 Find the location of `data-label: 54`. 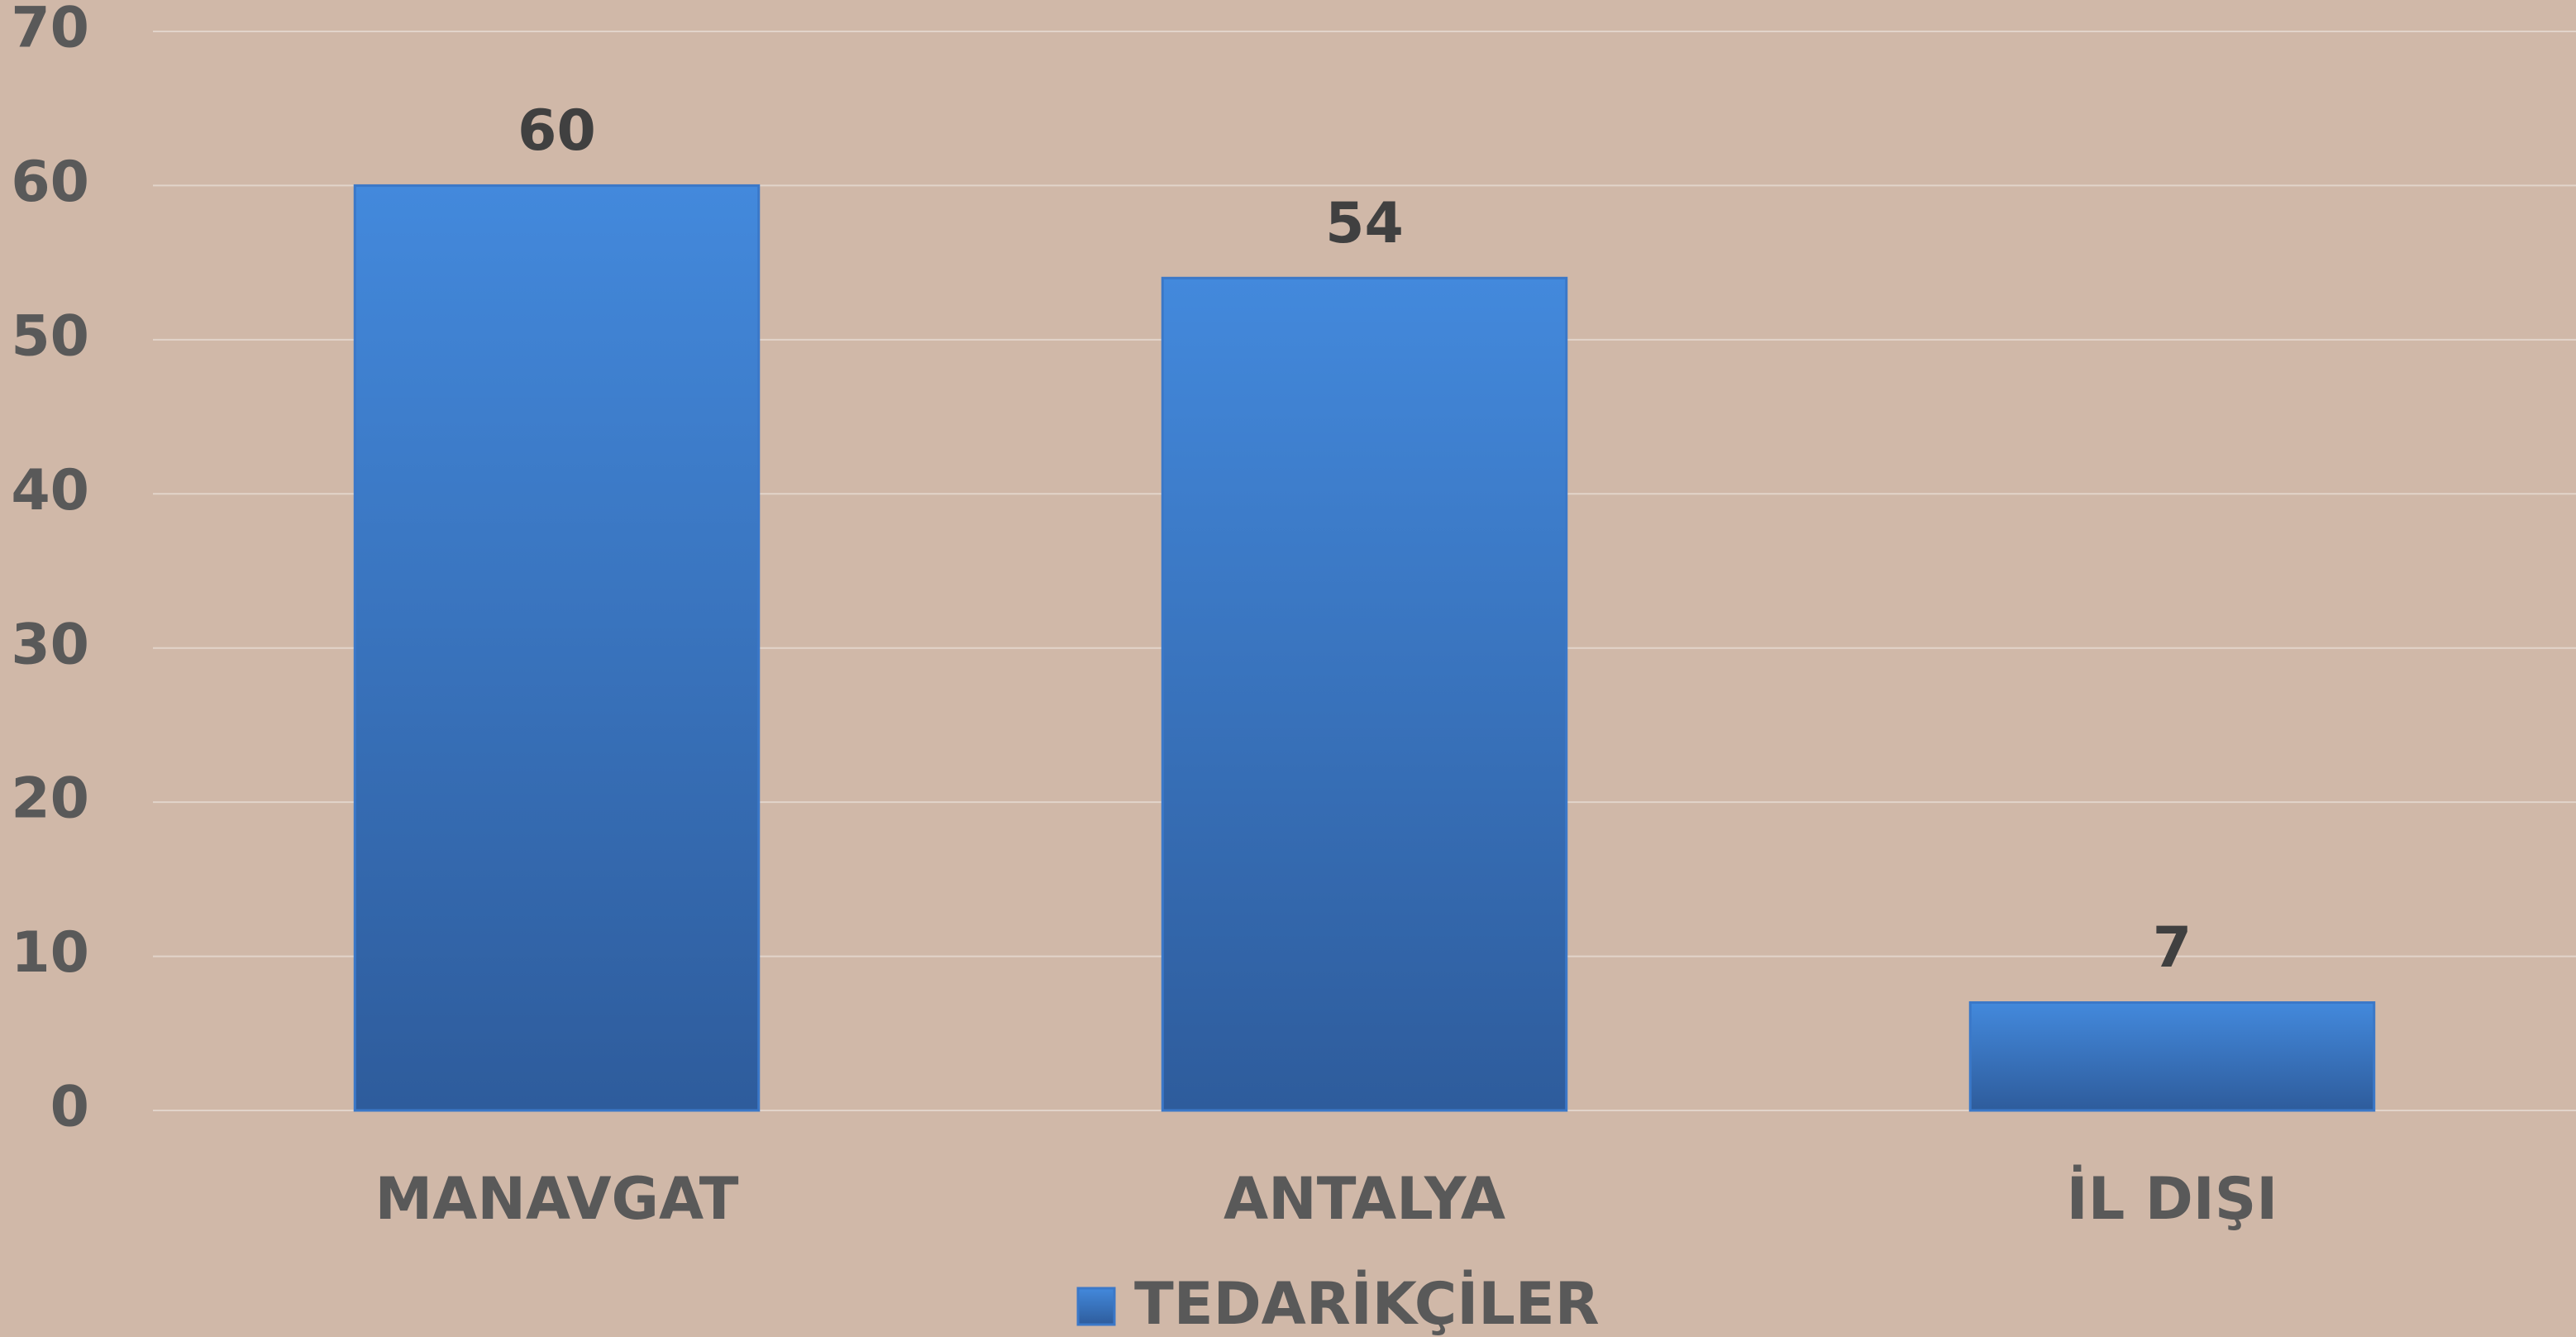

data-label: 54 is located at coordinates (1364, 223).